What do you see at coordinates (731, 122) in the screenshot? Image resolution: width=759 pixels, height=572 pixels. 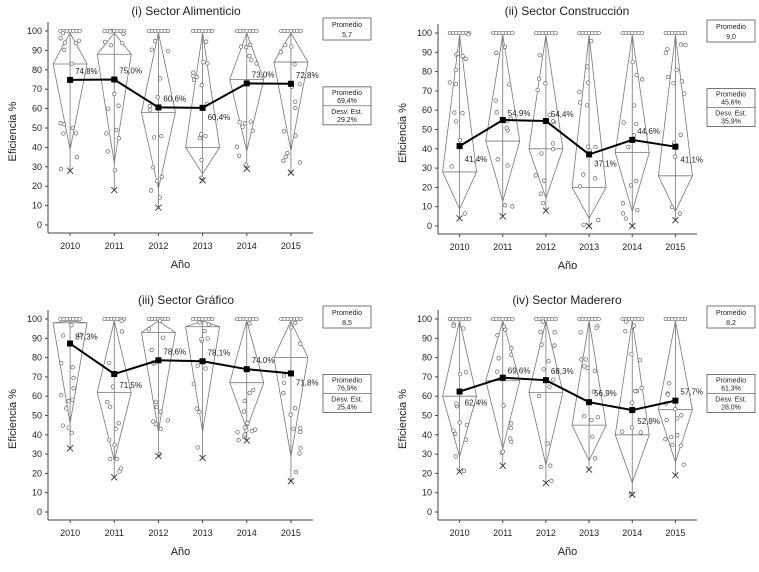 I see `stats-desv-value: 35,9%` at bounding box center [731, 122].